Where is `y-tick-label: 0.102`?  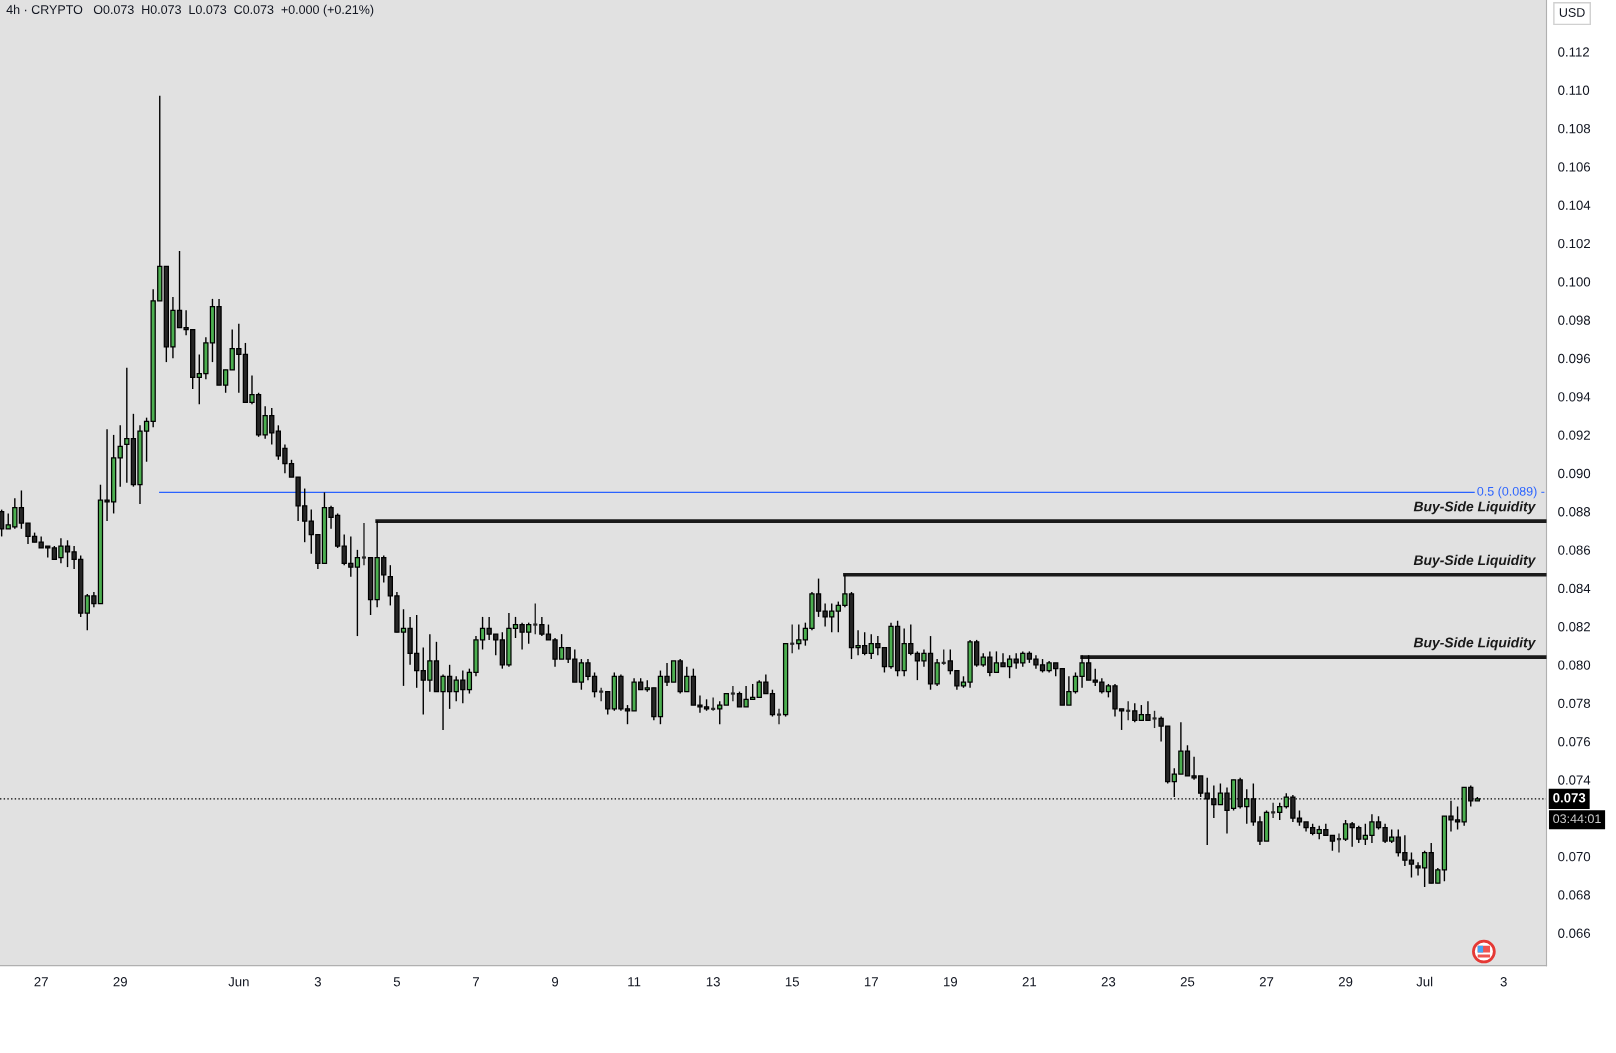 y-tick-label: 0.102 is located at coordinates (1574, 243).